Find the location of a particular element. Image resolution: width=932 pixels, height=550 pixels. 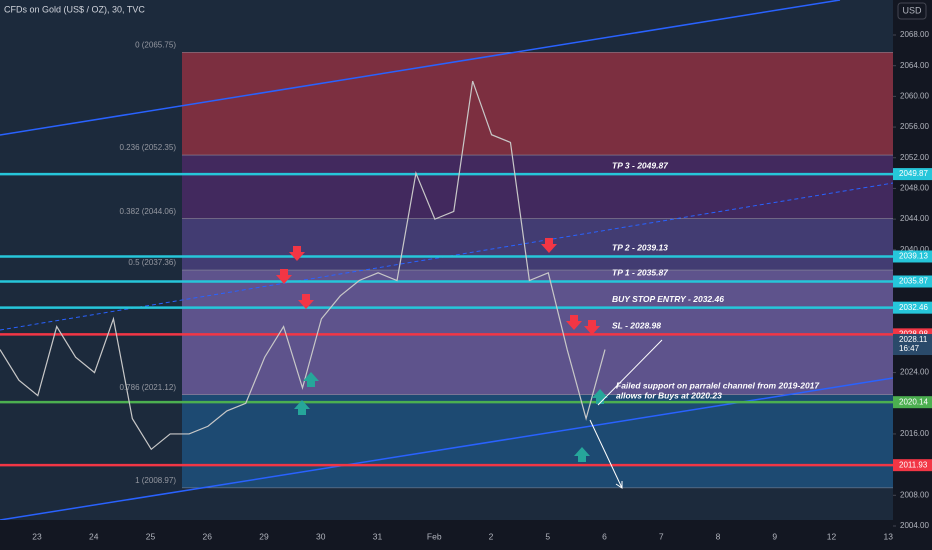

time-tick-label: 23 is located at coordinates (37, 536).